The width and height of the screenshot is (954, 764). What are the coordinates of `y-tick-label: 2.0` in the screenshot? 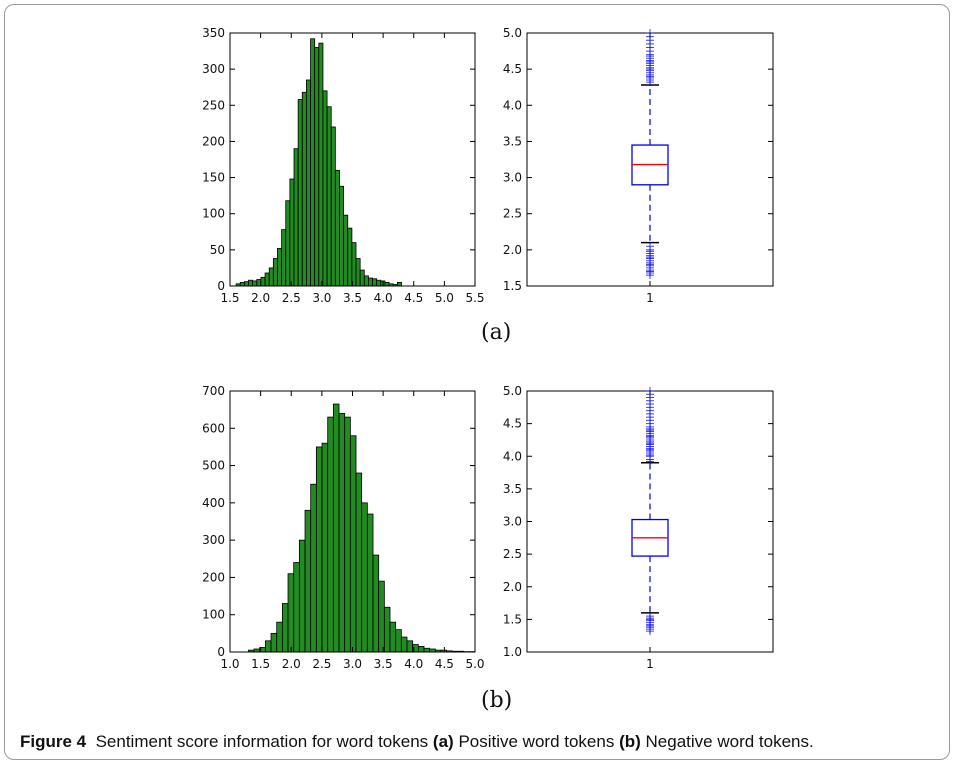 It's located at (512, 587).